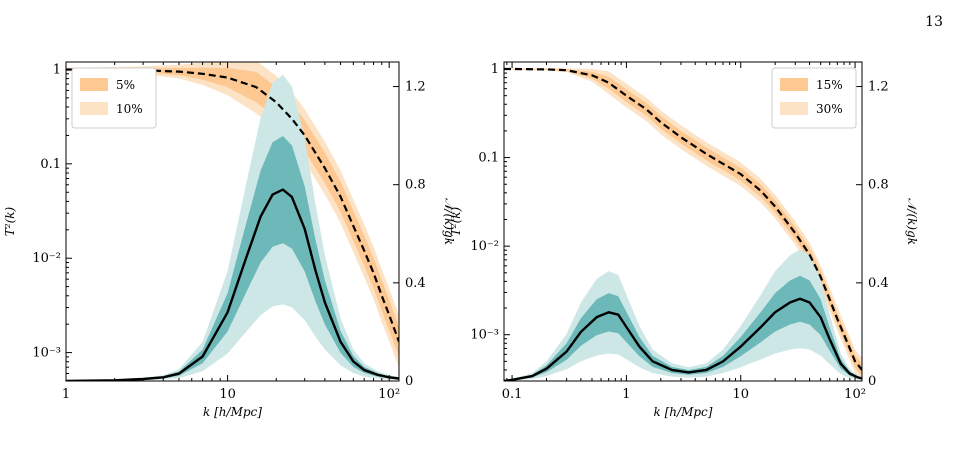 The image size is (973, 457). Describe the element at coordinates (129, 109) in the screenshot. I see `legend-label: 10%` at that location.